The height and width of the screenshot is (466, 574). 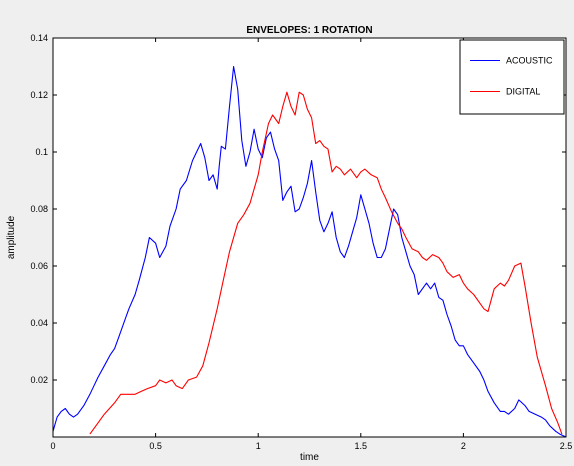 I want to click on y-tick-label: 0.08, so click(x=39, y=209).